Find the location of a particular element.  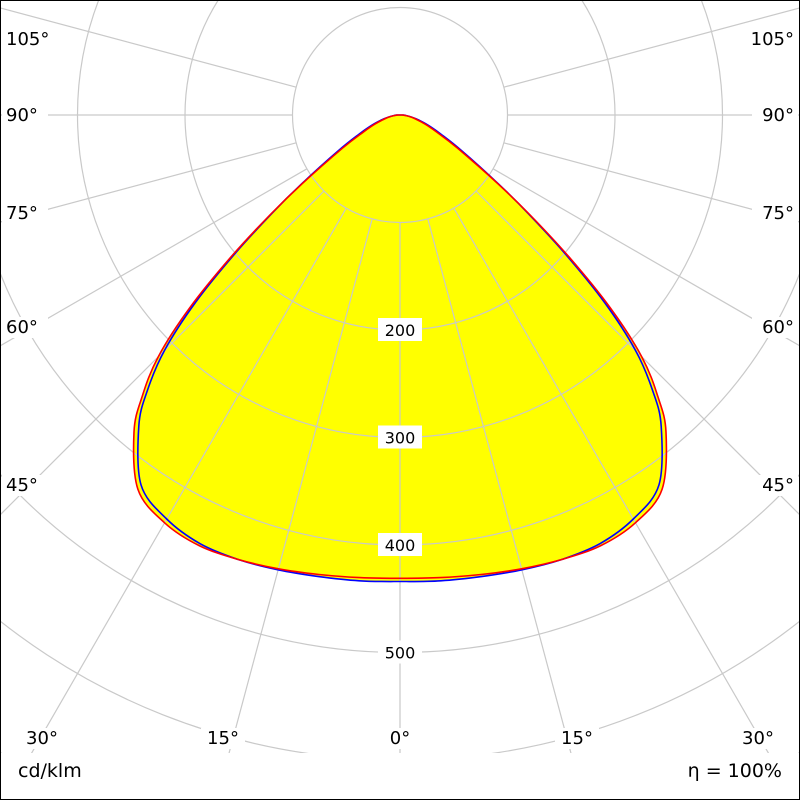

ring-label: 200 is located at coordinates (400, 330).